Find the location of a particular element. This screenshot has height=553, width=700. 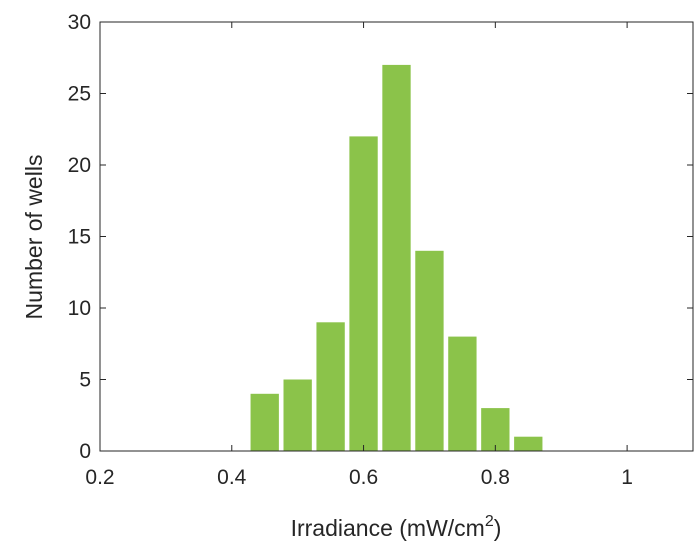

x-tick-label: 0.8 is located at coordinates (495, 477).